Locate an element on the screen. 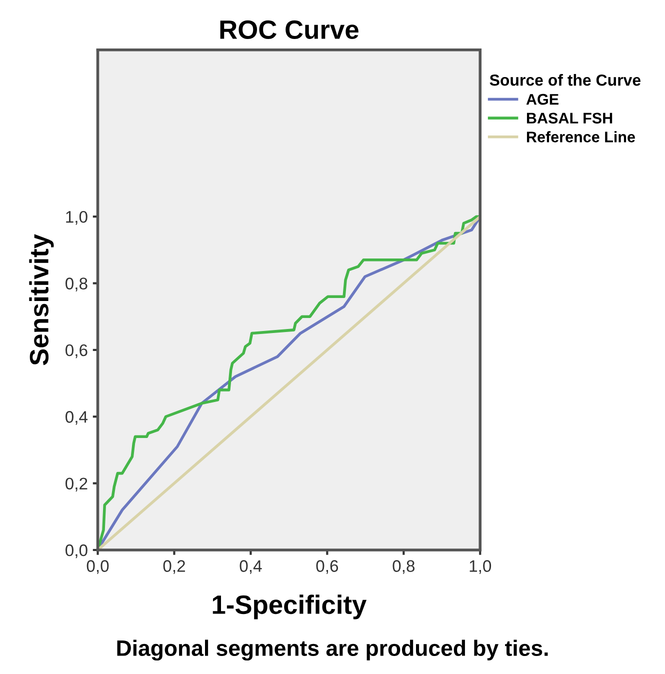  y-tick-label: 0,4 is located at coordinates (77, 418).